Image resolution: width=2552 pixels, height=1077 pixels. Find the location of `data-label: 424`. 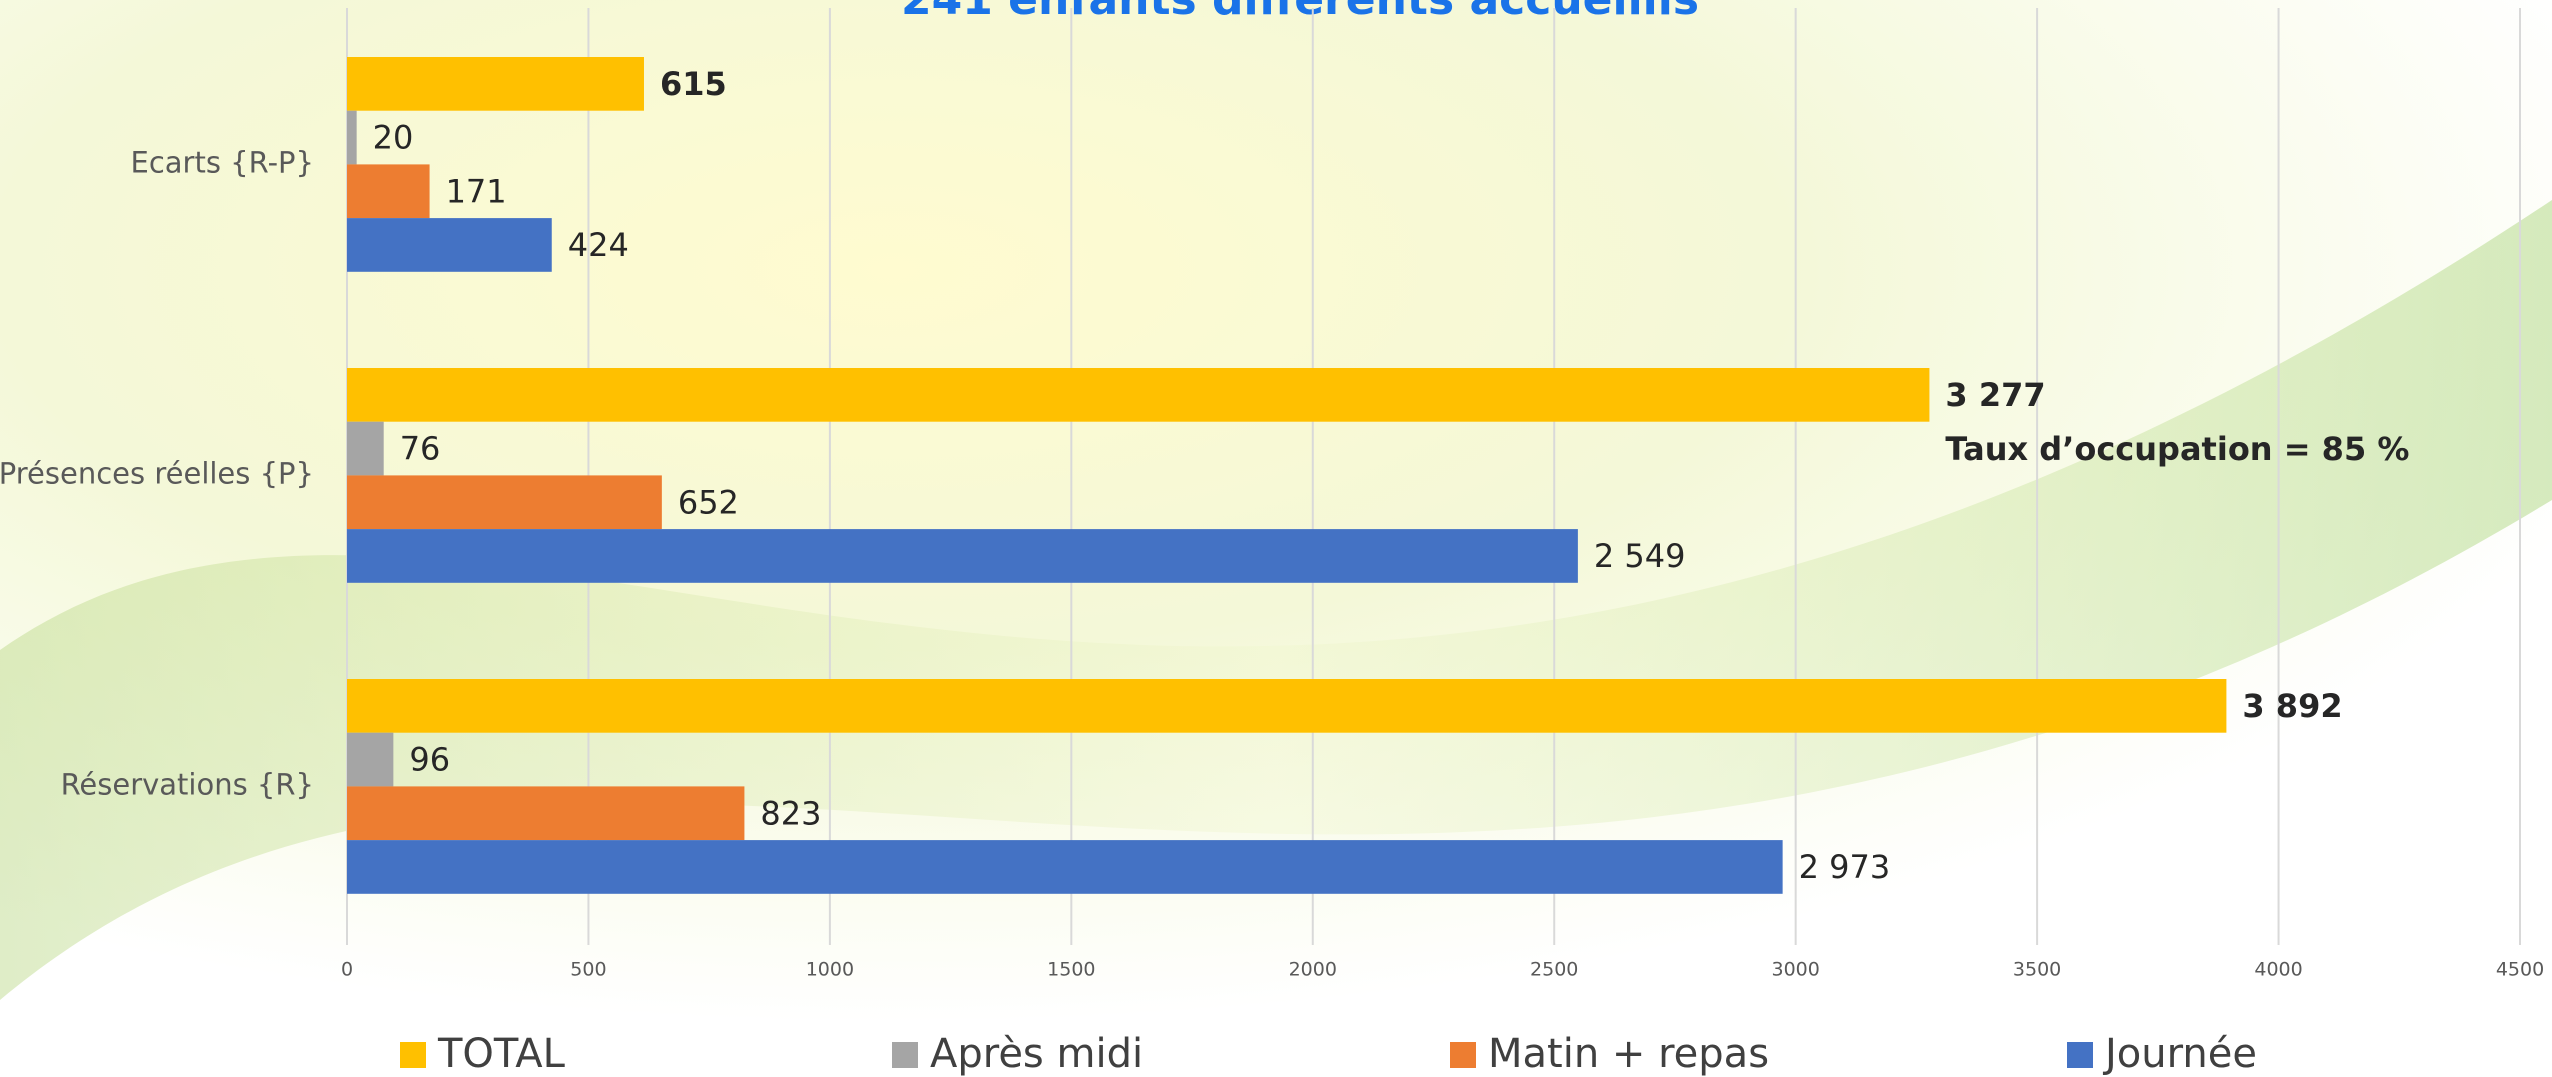

data-label: 424 is located at coordinates (598, 245).